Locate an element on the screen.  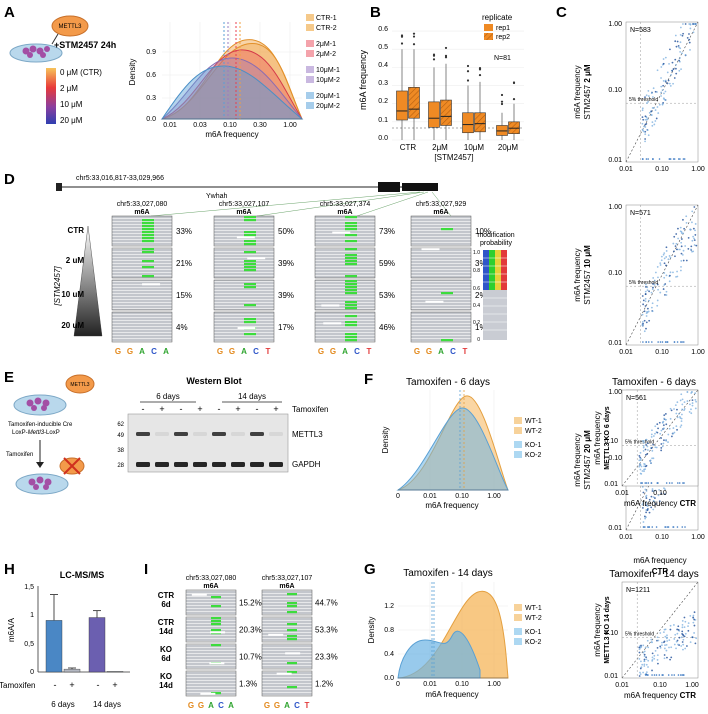
legend-label: 10μM-1 is located at coordinates (328, 70).